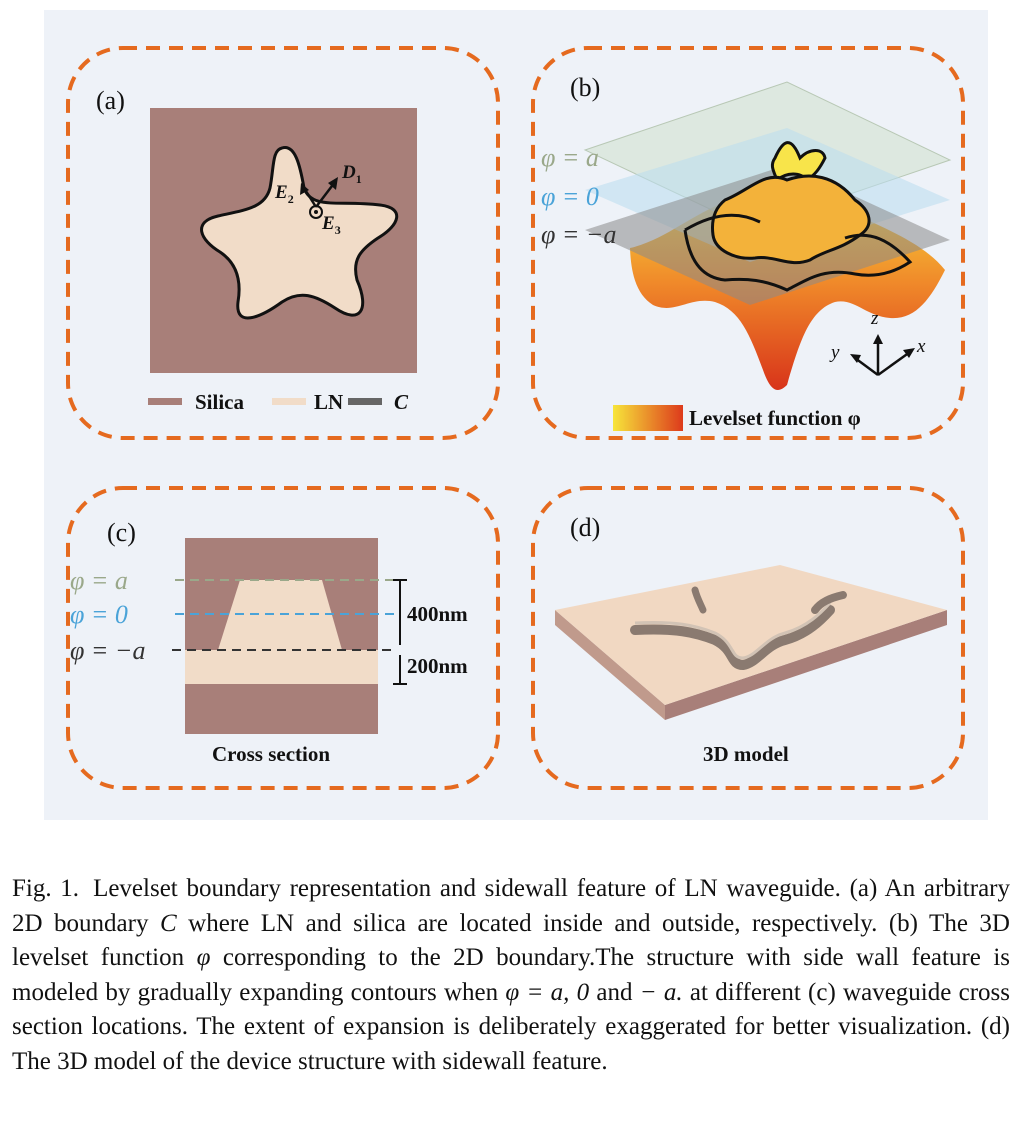 This screenshot has height=1135, width=1021. I want to click on cross-level-neg: φ = −a, so click(108, 650).